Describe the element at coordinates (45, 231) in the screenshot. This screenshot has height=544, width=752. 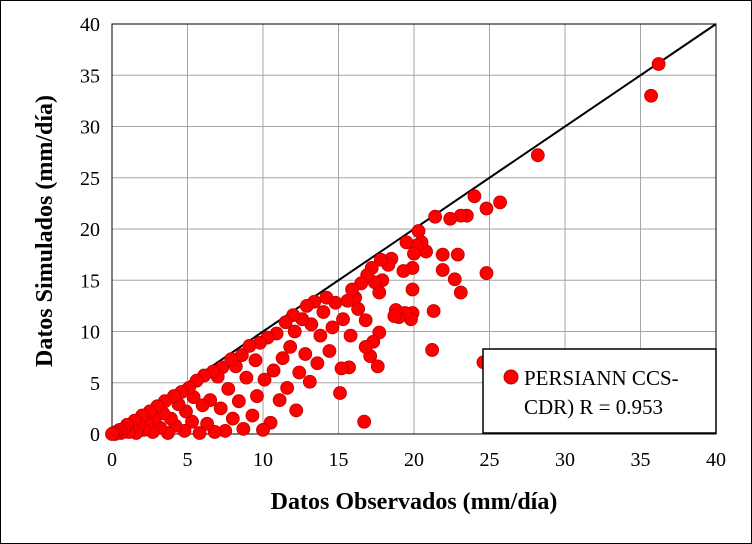
I see `y-axis-title: Datos Simulados (mm/día)` at that location.